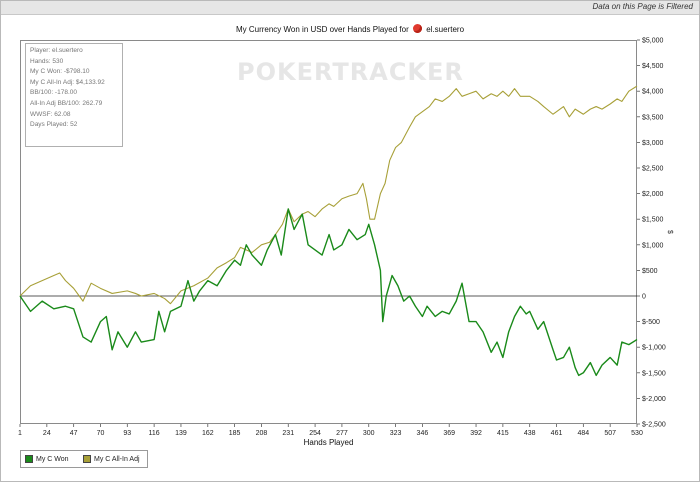  What do you see at coordinates (417, 28) in the screenshot?
I see `poker-player-icon` at bounding box center [417, 28].